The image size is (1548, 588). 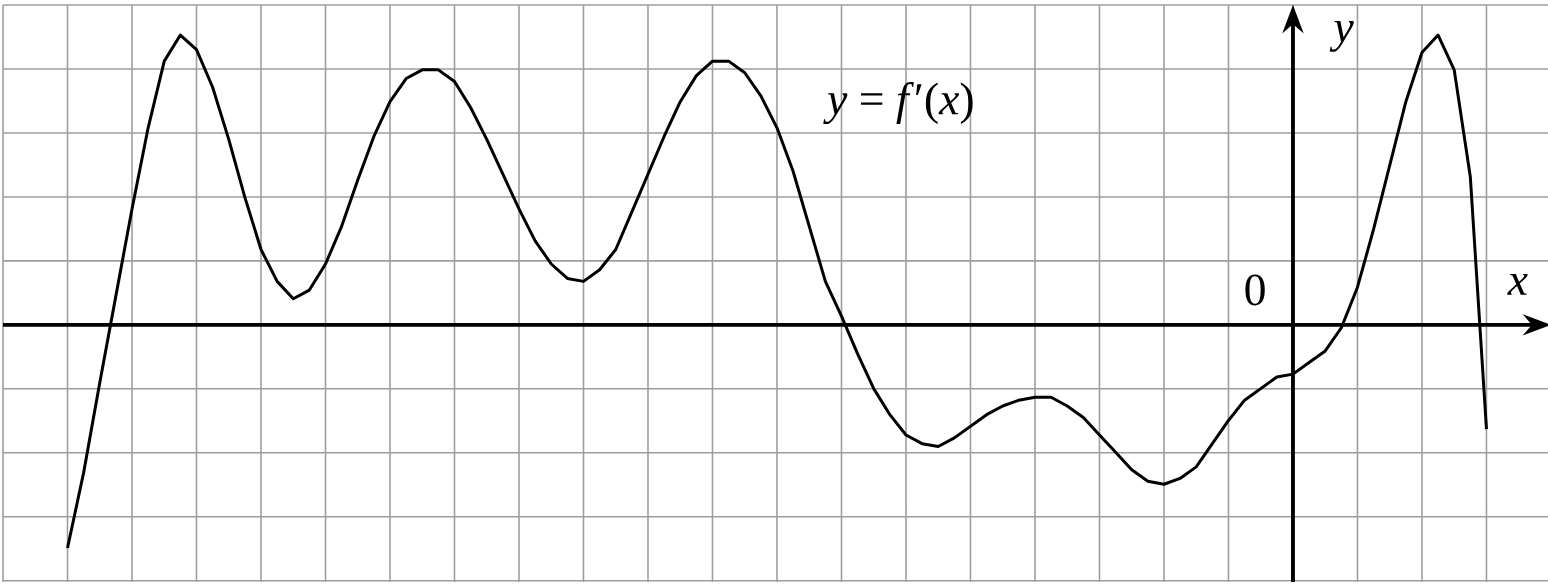 I want to click on annotation: 0, so click(x=1255, y=290).